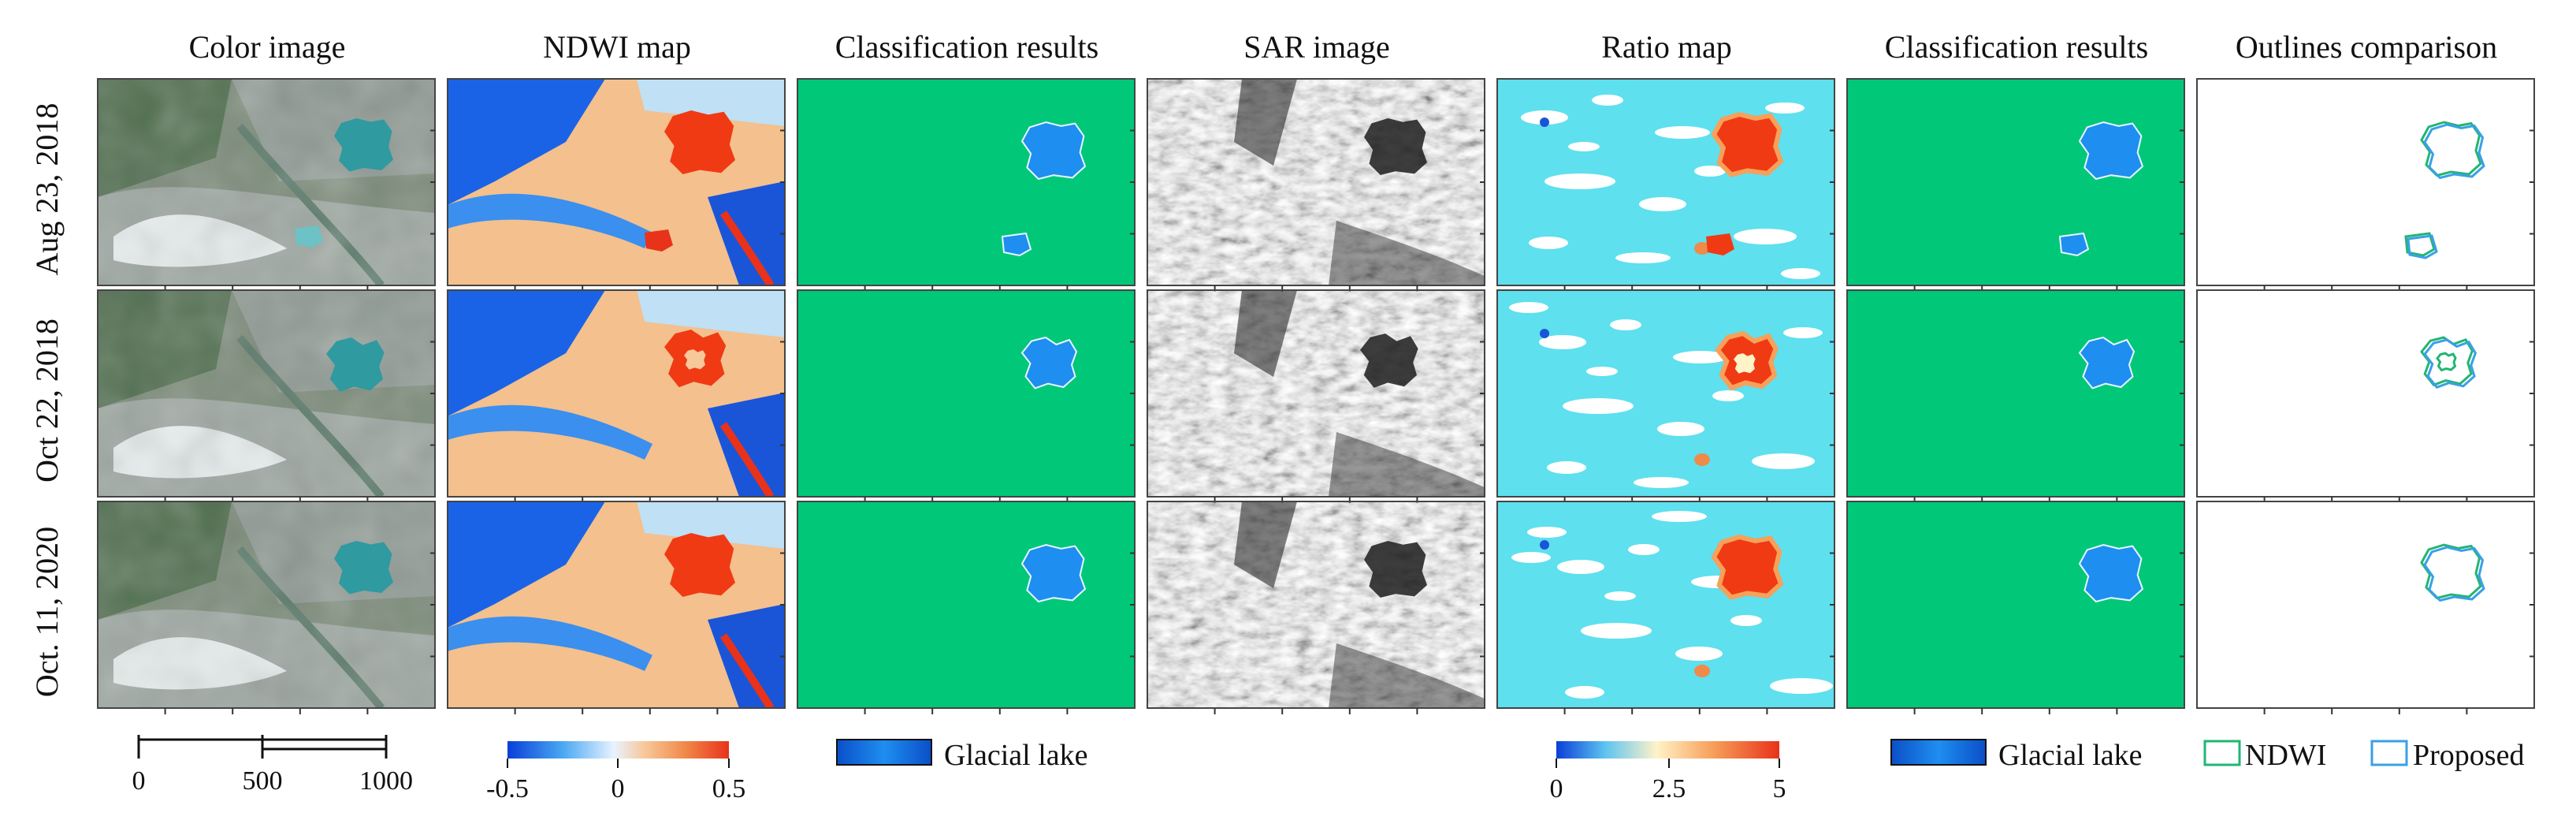 The height and width of the screenshot is (835, 2576). I want to click on scale-bar, so click(262, 747).